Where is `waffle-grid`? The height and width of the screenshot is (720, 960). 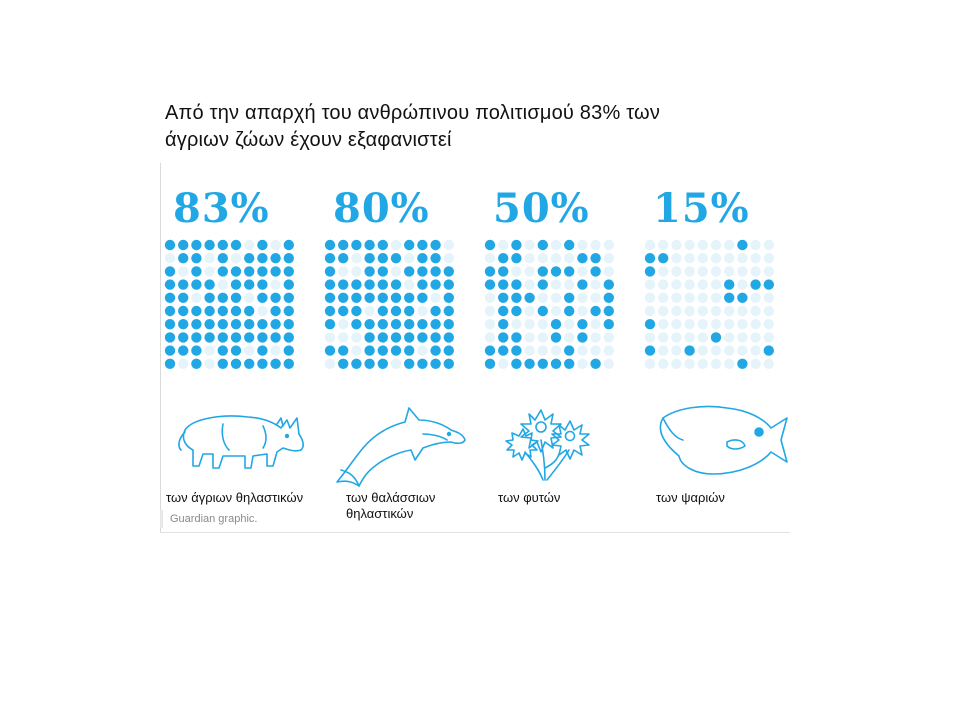
waffle-grid is located at coordinates (229, 304).